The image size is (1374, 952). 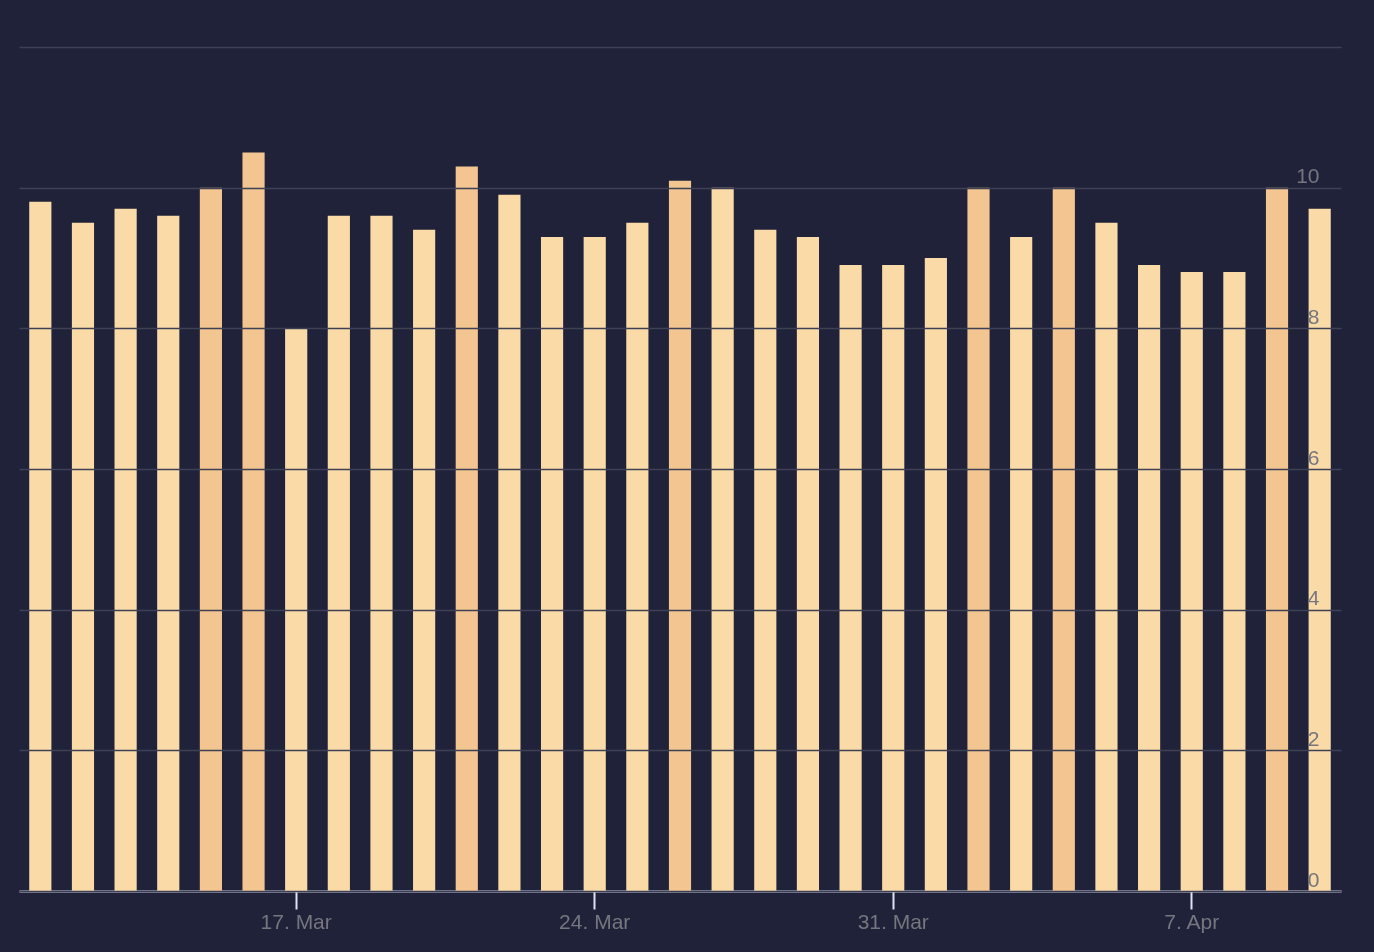 What do you see at coordinates (1308, 176) in the screenshot?
I see `y-tick-label: 10` at bounding box center [1308, 176].